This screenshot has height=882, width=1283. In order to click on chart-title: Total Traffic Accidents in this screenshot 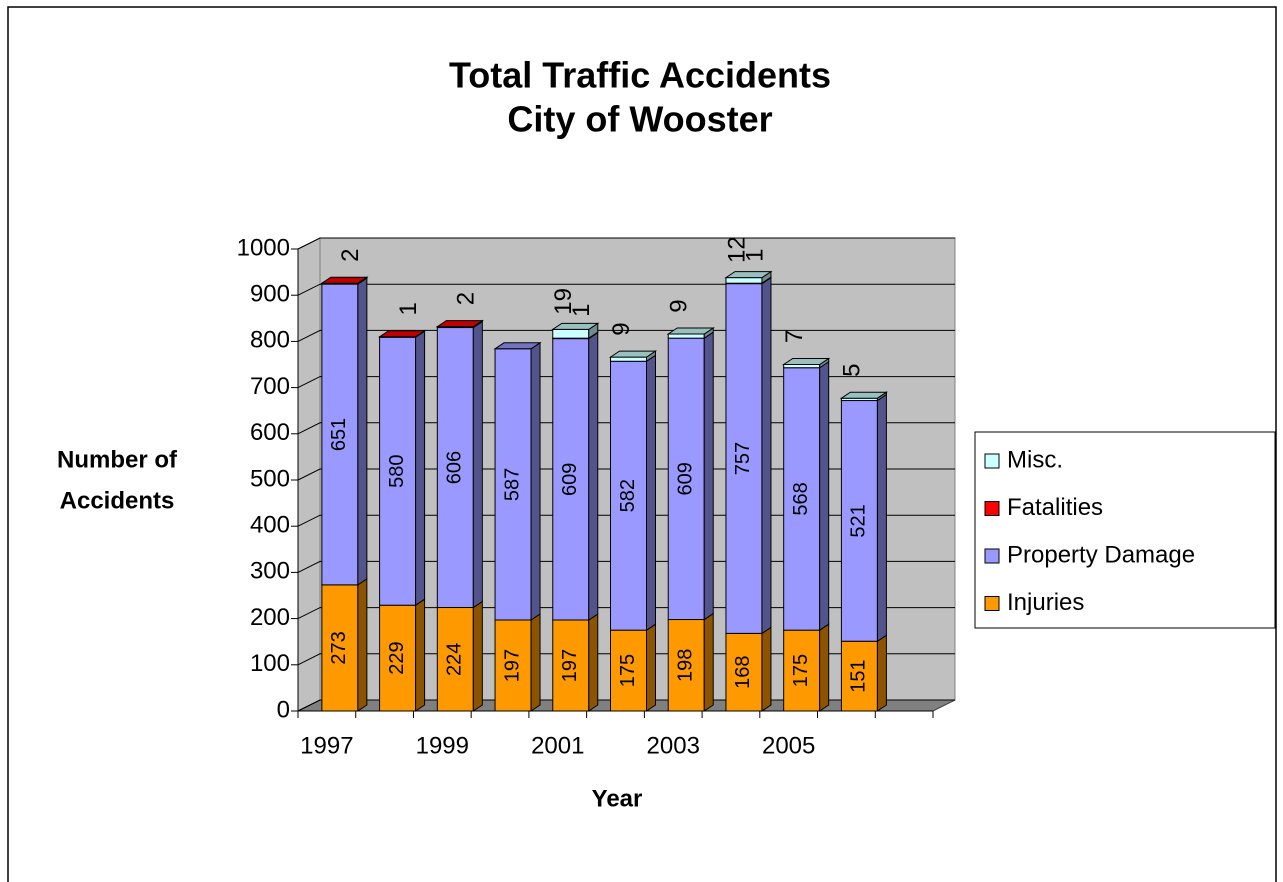, I will do `click(640, 75)`.